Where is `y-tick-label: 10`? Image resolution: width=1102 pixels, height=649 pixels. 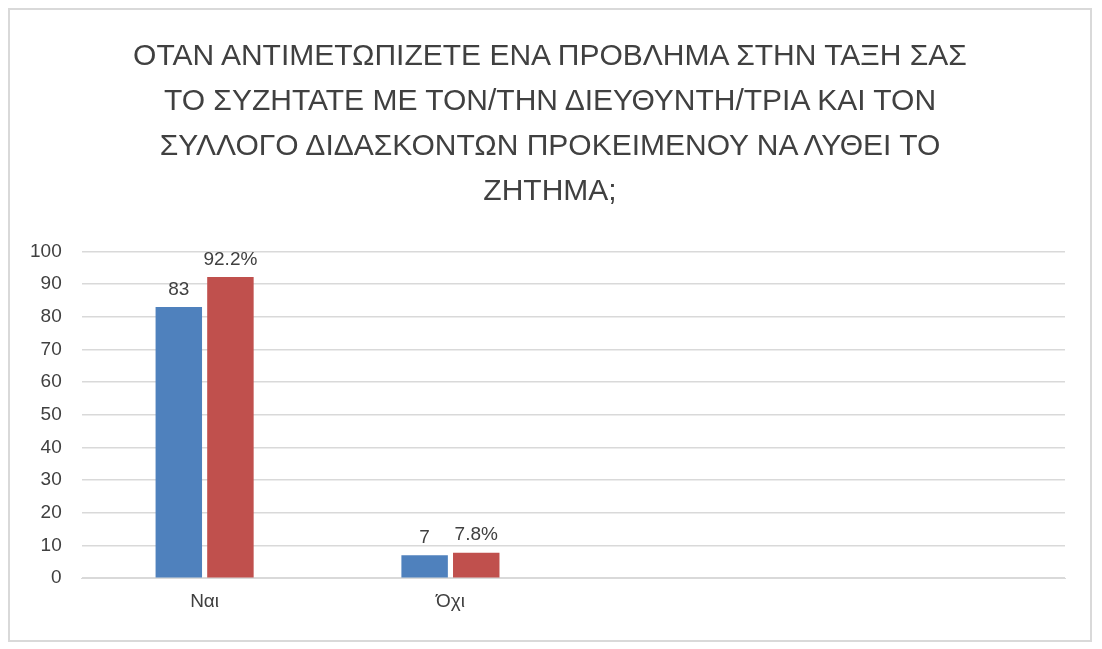
y-tick-label: 10 is located at coordinates (51, 544).